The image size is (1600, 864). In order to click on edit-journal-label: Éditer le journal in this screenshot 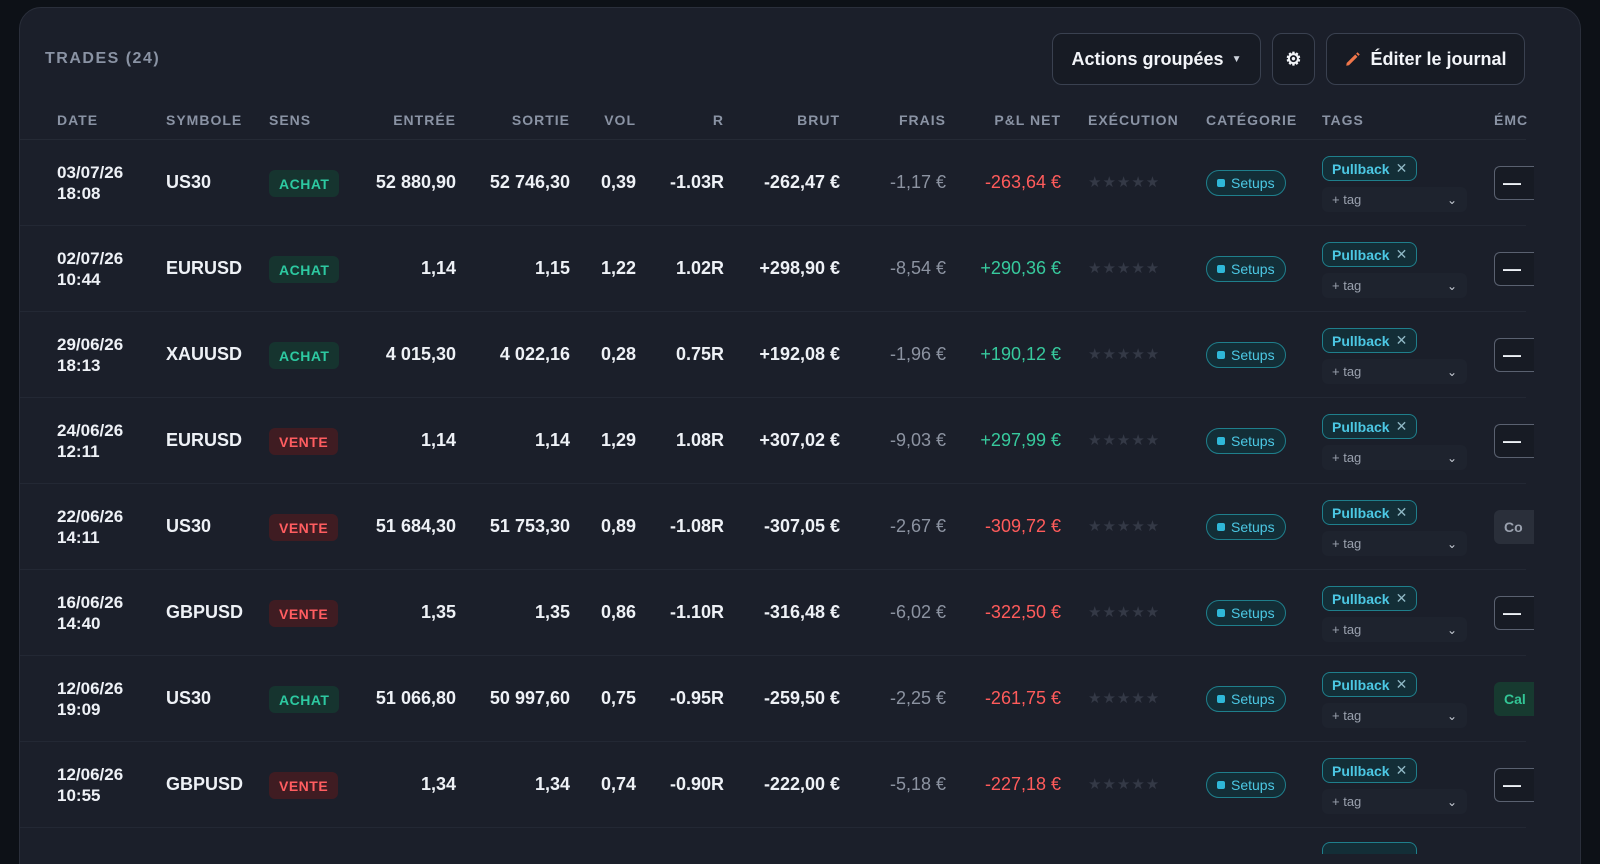, I will do `click(1438, 58)`.